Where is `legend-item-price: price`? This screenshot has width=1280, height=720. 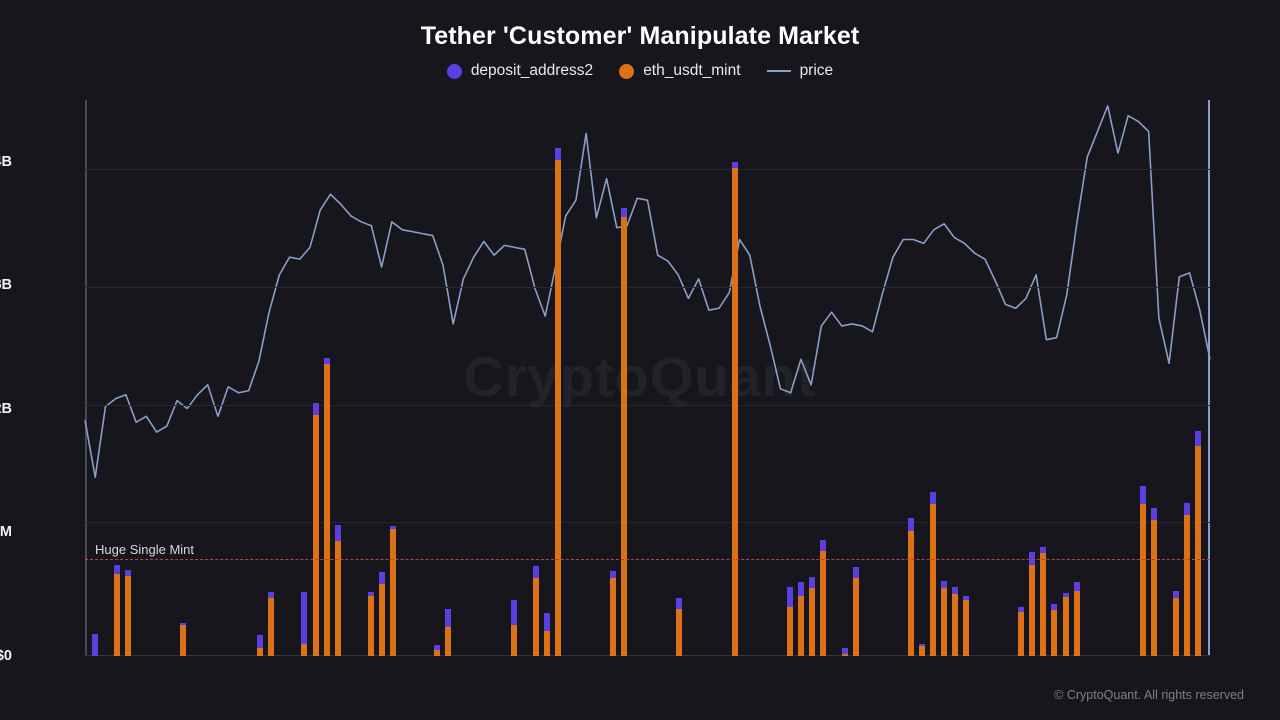
legend-item-price: price is located at coordinates (799, 71).